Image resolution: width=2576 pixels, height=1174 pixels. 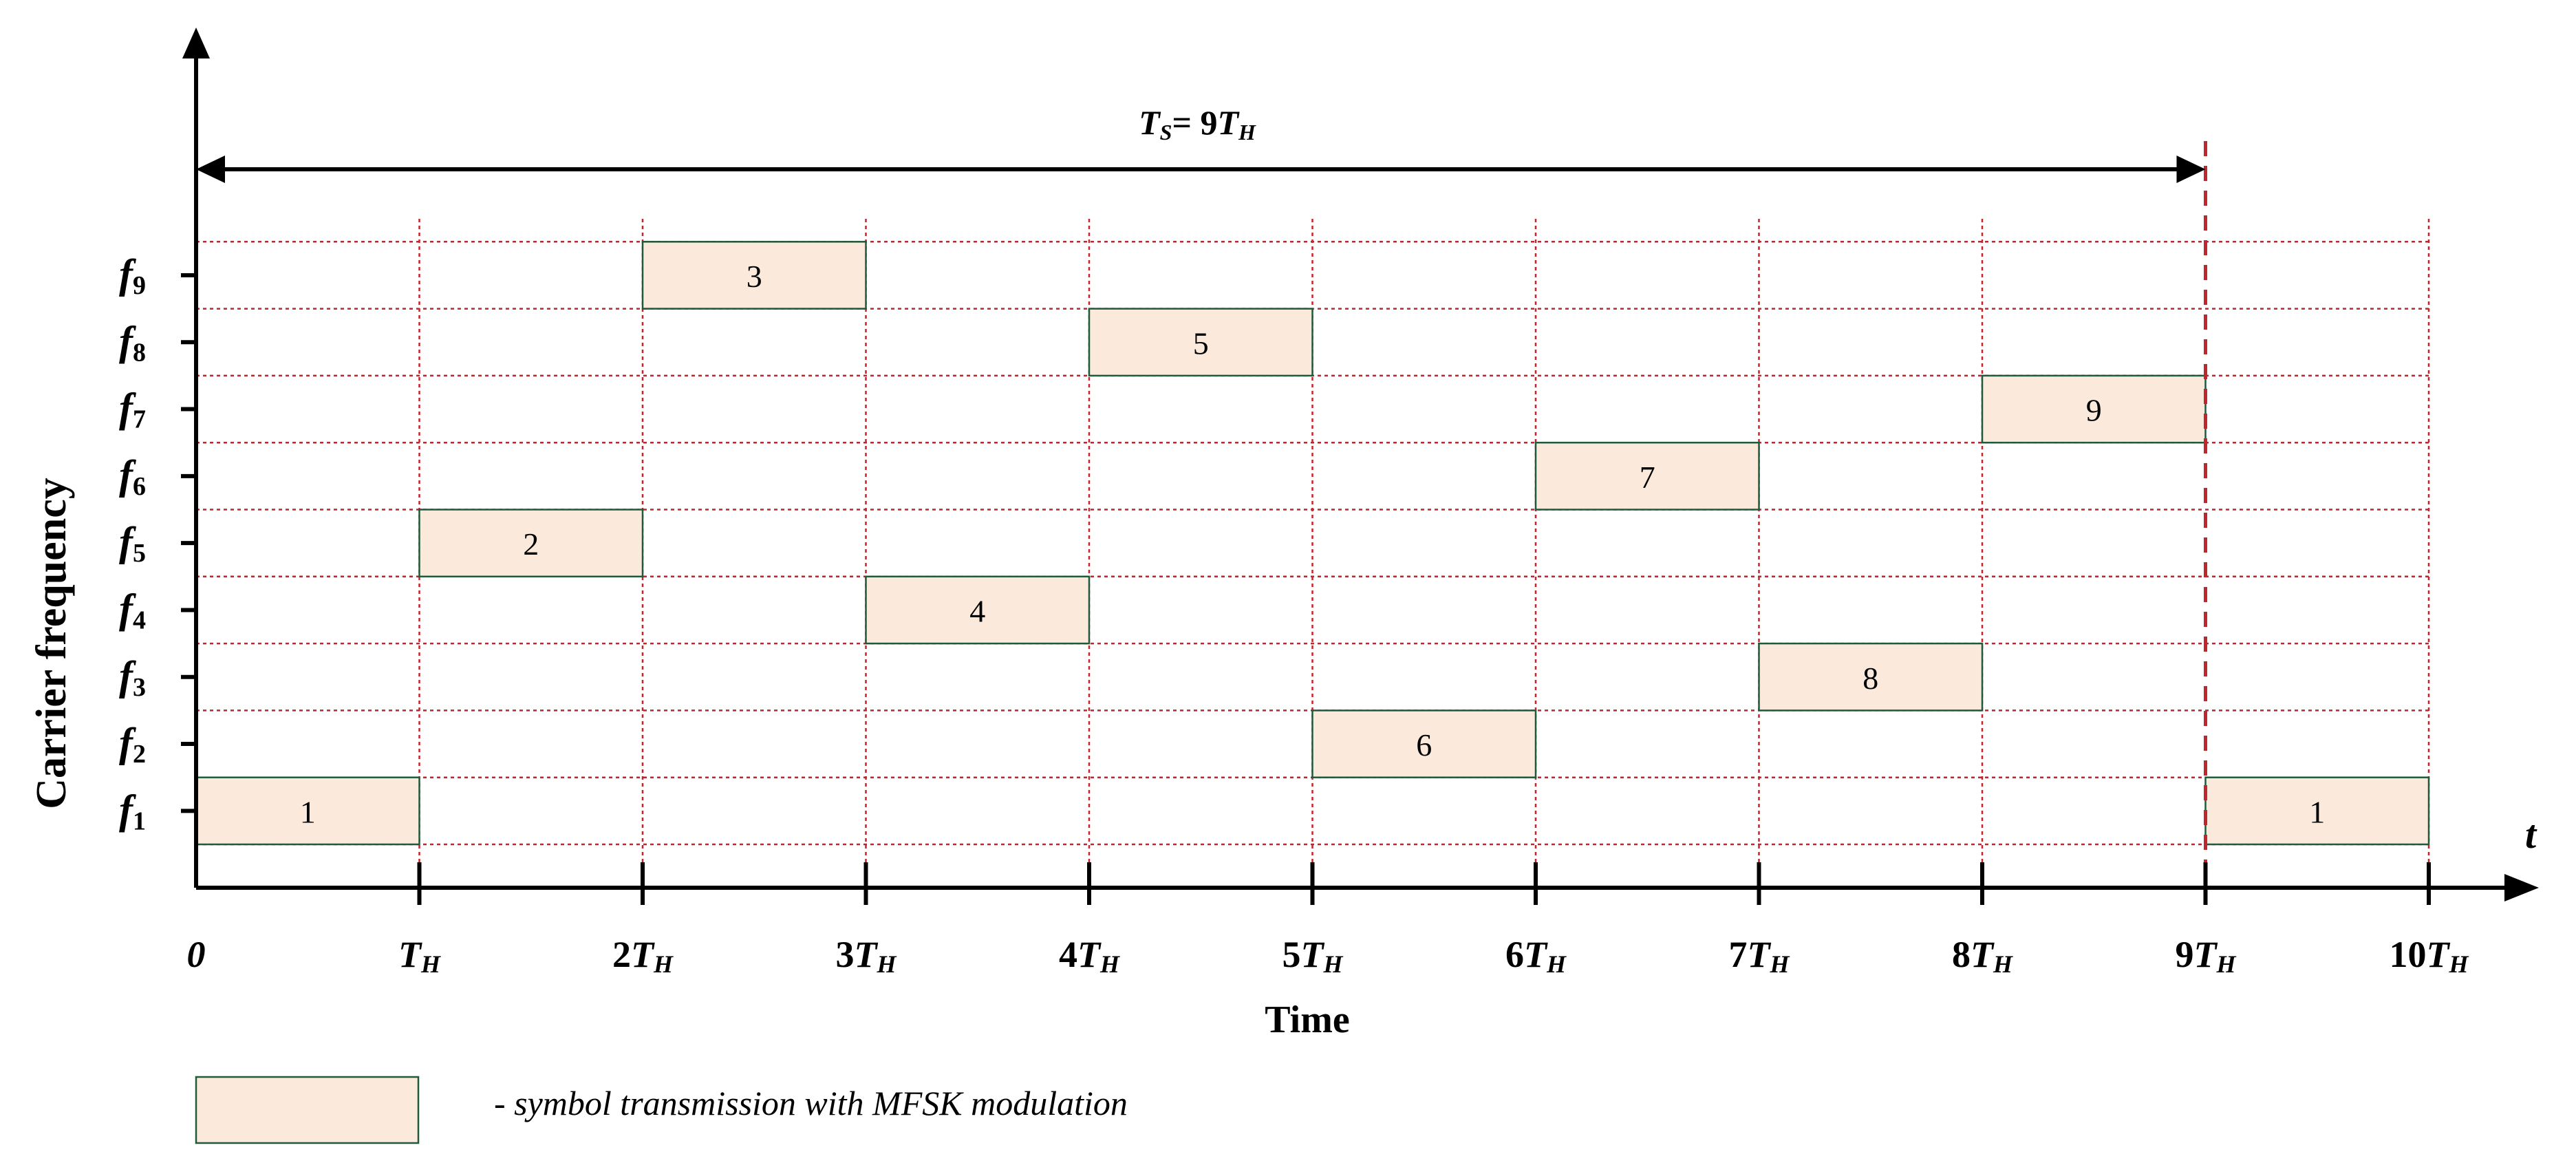 I want to click on frequency-labels: f1 f2 f3 f4 f5 f6 f7 f8 f9, so click(x=132, y=543).